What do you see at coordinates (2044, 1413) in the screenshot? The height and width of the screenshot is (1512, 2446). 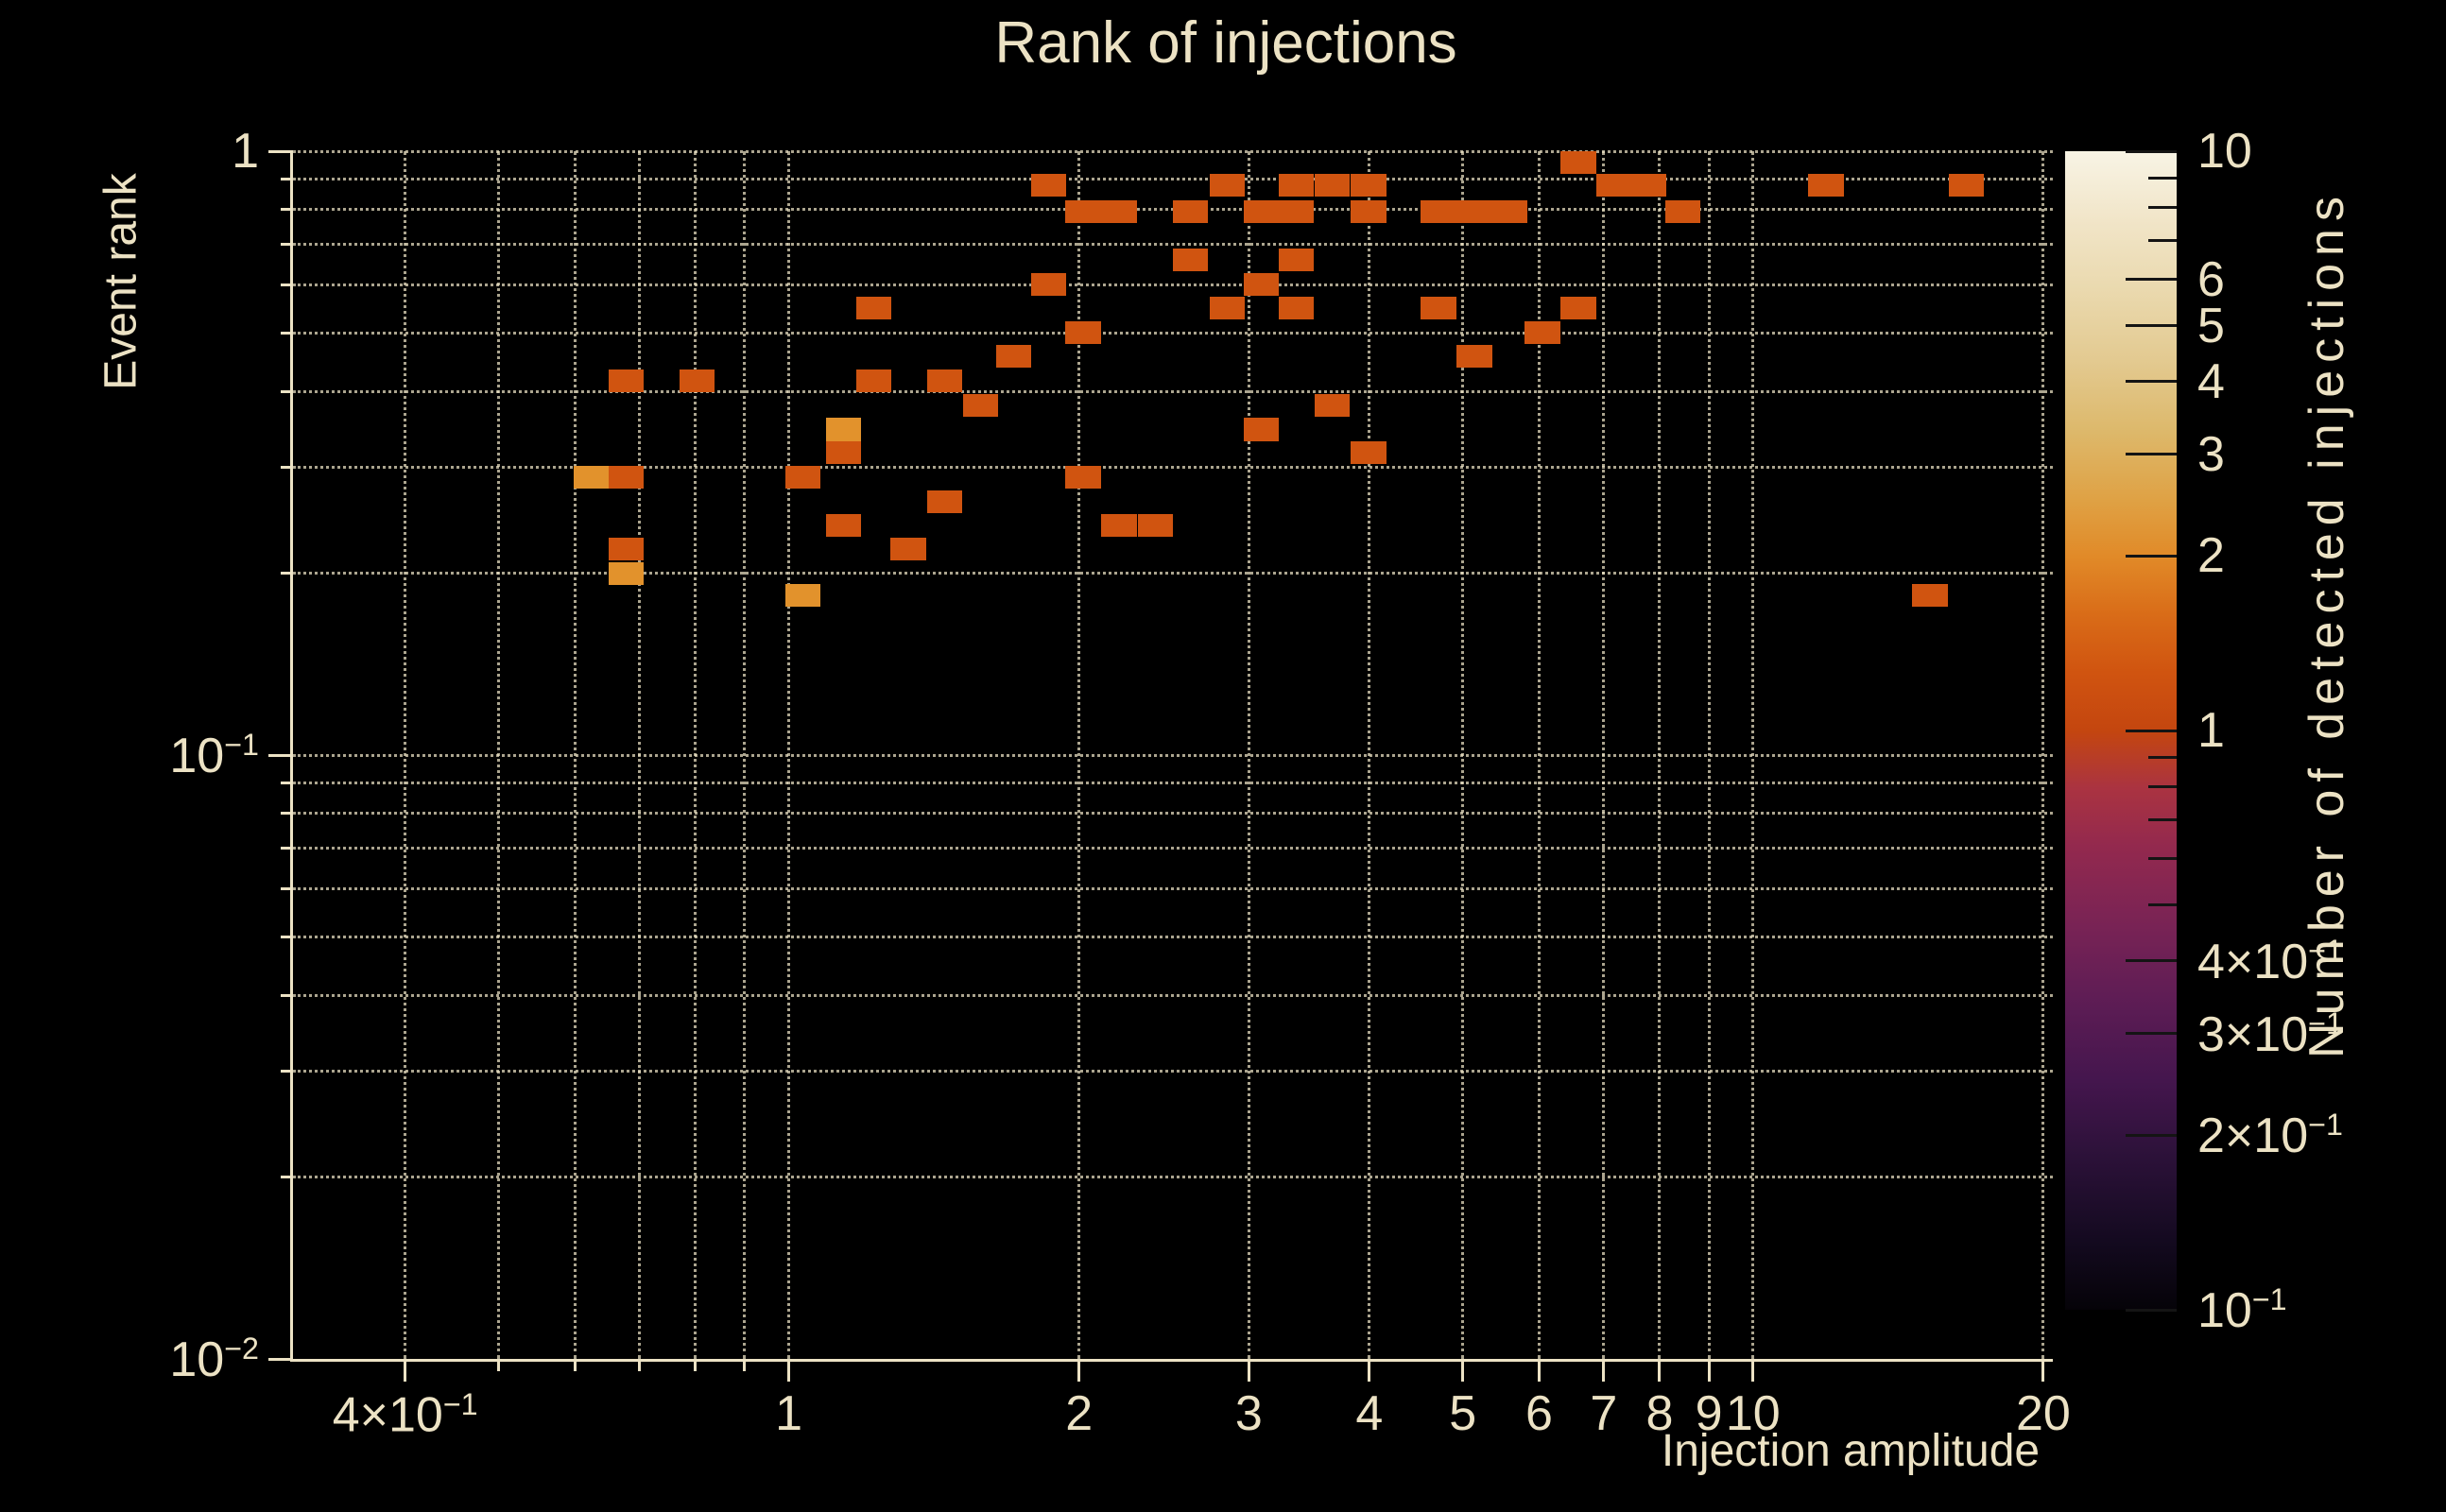 I see `x-tick-label: 20` at bounding box center [2044, 1413].